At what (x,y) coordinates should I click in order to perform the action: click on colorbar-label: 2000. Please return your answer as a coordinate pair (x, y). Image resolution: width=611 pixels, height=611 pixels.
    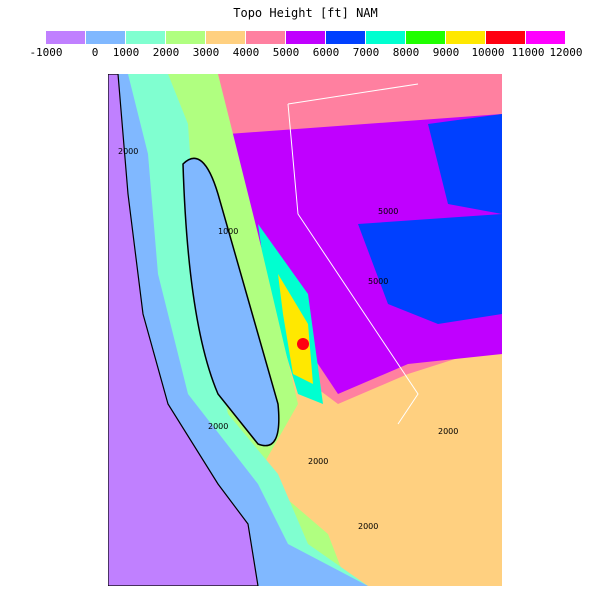
    Looking at the image, I should click on (166, 52).